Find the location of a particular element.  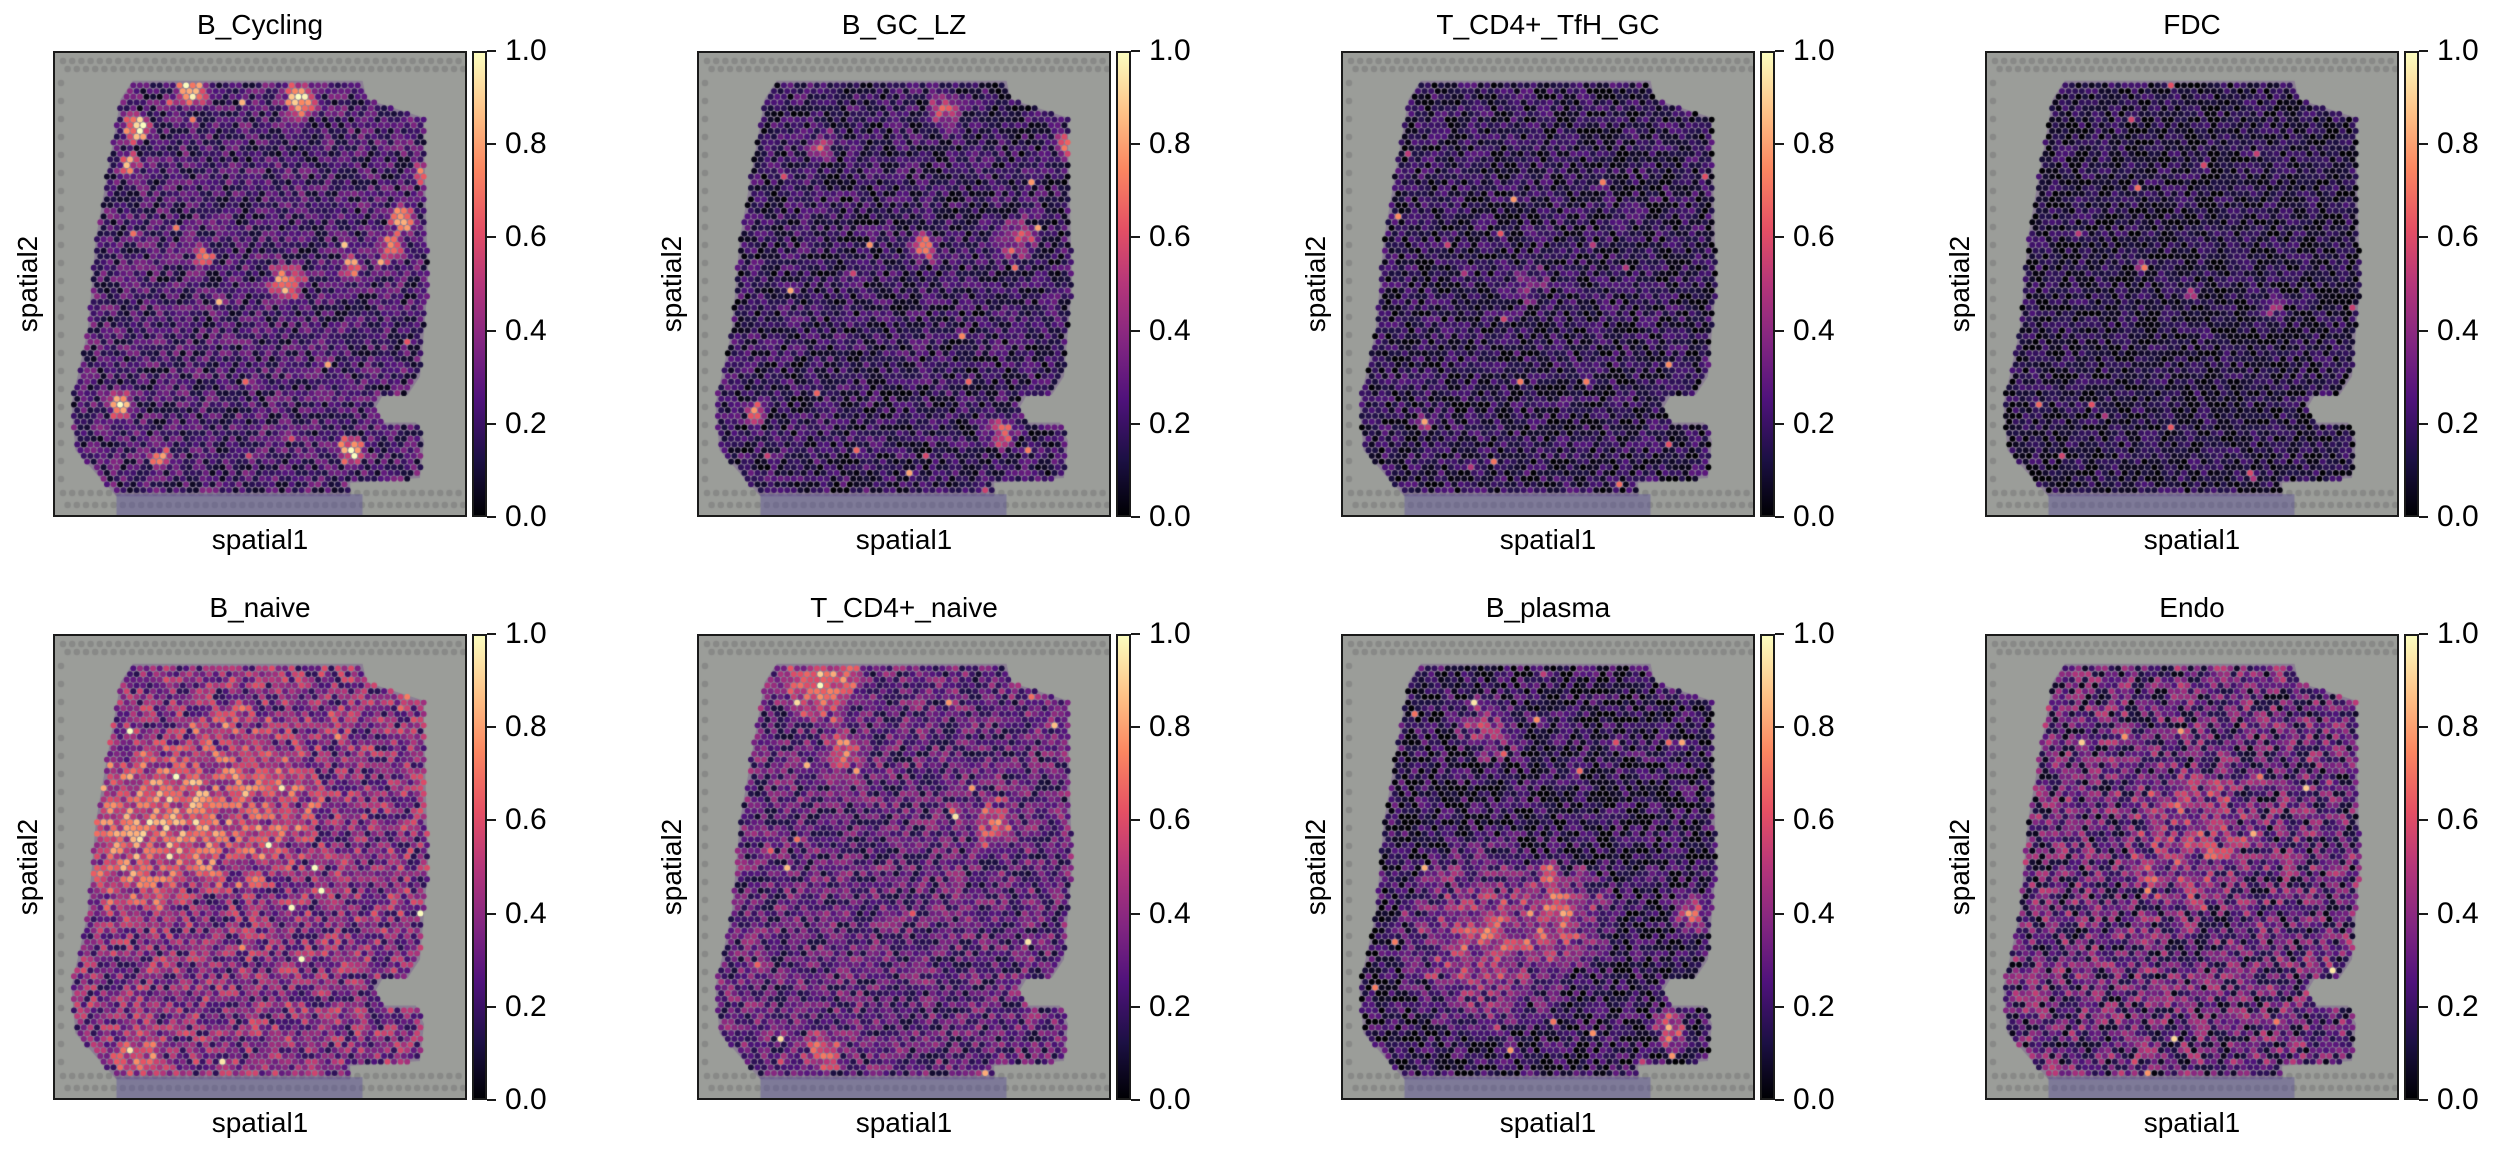

panel-title: B_Cycling is located at coordinates (260, 24).